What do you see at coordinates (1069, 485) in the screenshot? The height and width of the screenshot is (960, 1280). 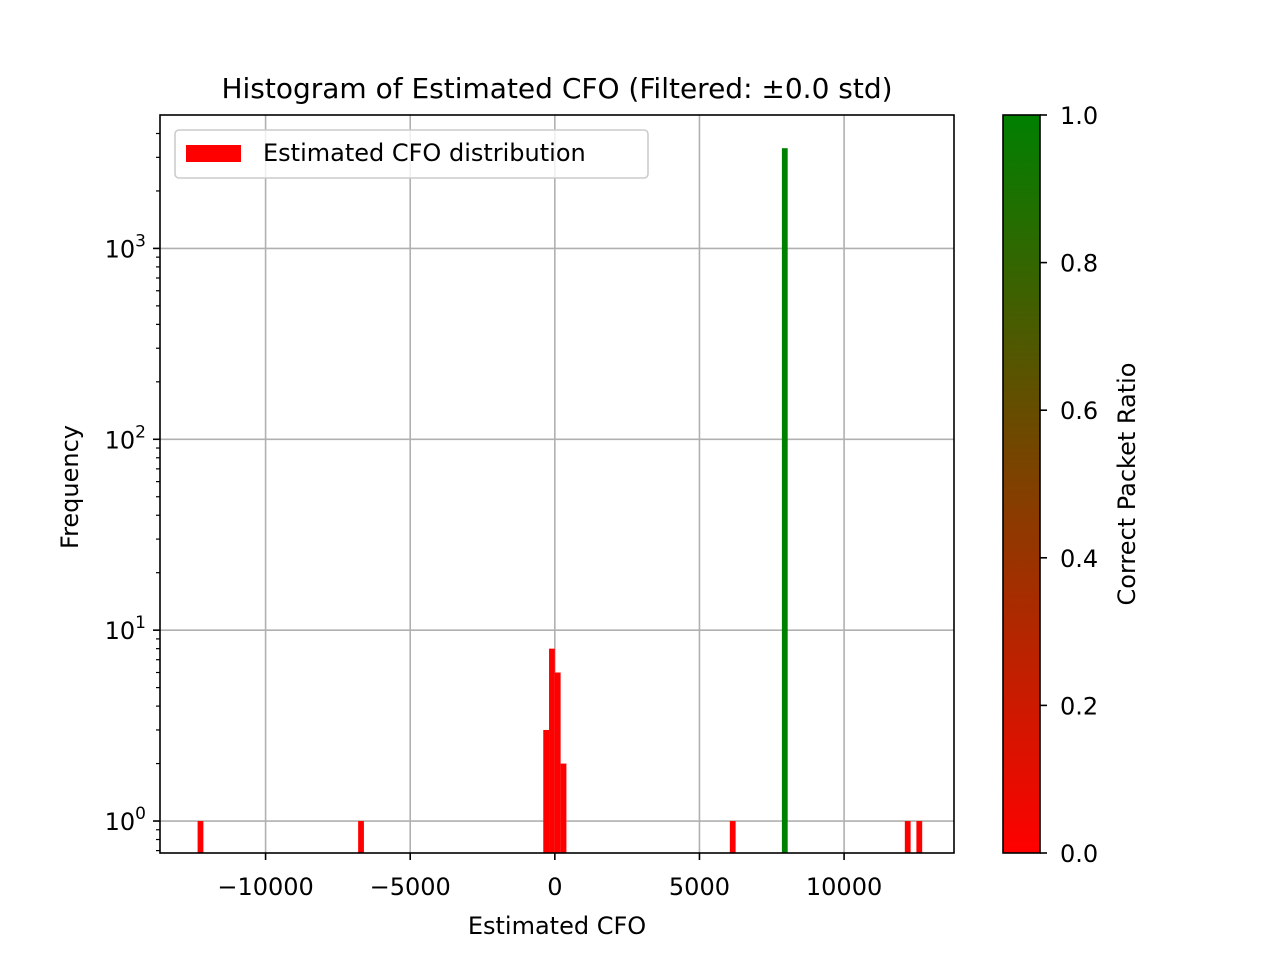 I see `colorbar-ticks: 0.0 0.2 0.4 0.6 0.8 1.0` at bounding box center [1069, 485].